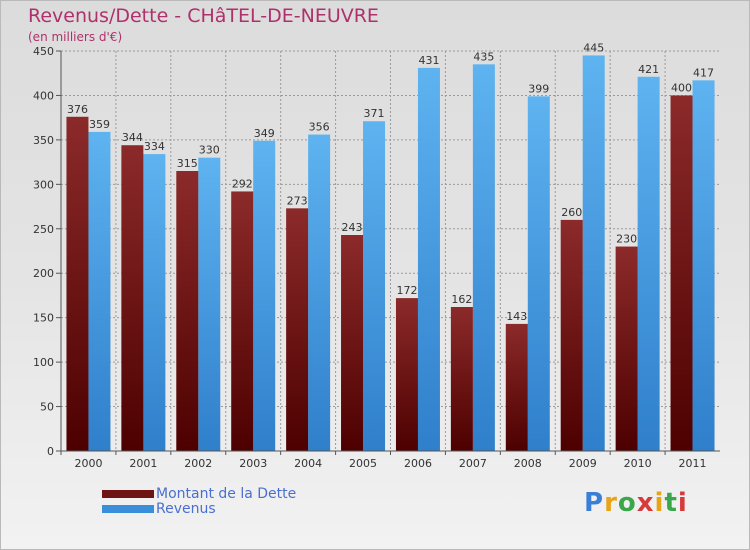  Describe the element at coordinates (99, 124) in the screenshot. I see `data-label-revenus: 359` at that location.